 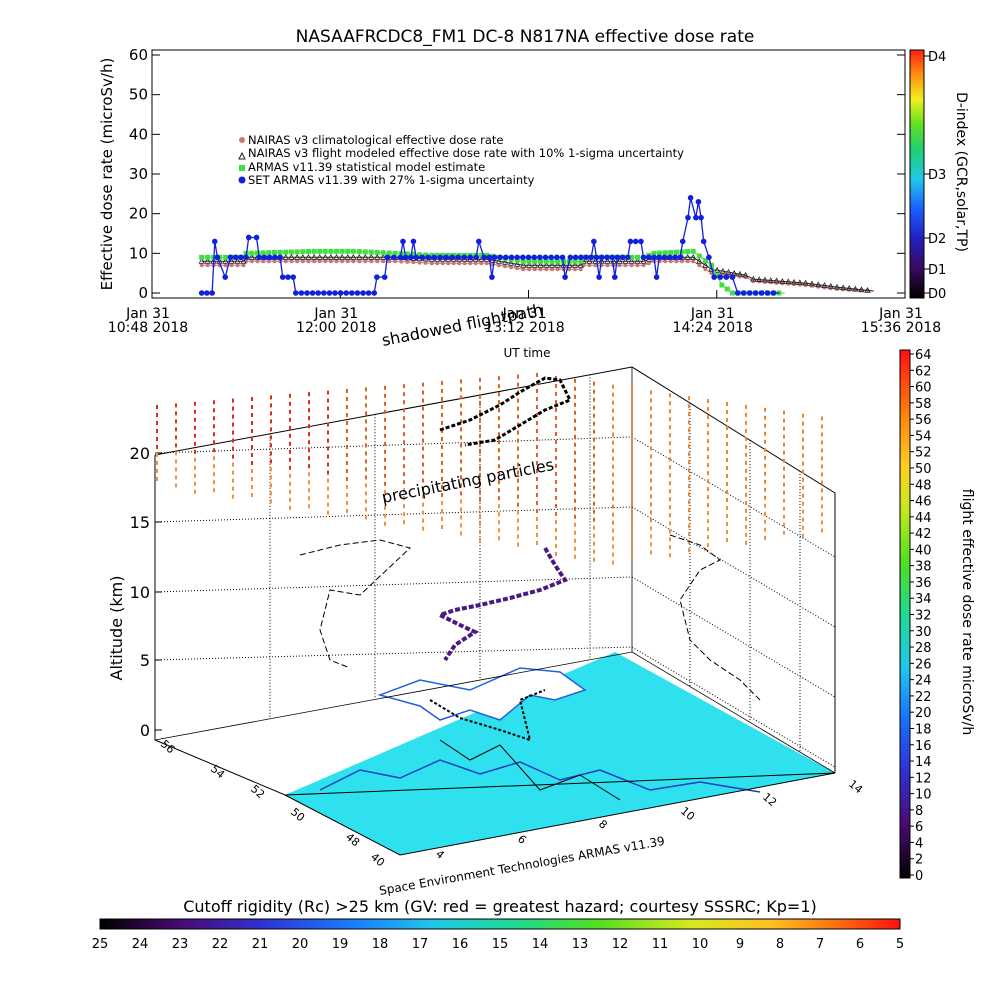 What do you see at coordinates (489, 469) in the screenshot?
I see `particle-curtain` at bounding box center [489, 469].